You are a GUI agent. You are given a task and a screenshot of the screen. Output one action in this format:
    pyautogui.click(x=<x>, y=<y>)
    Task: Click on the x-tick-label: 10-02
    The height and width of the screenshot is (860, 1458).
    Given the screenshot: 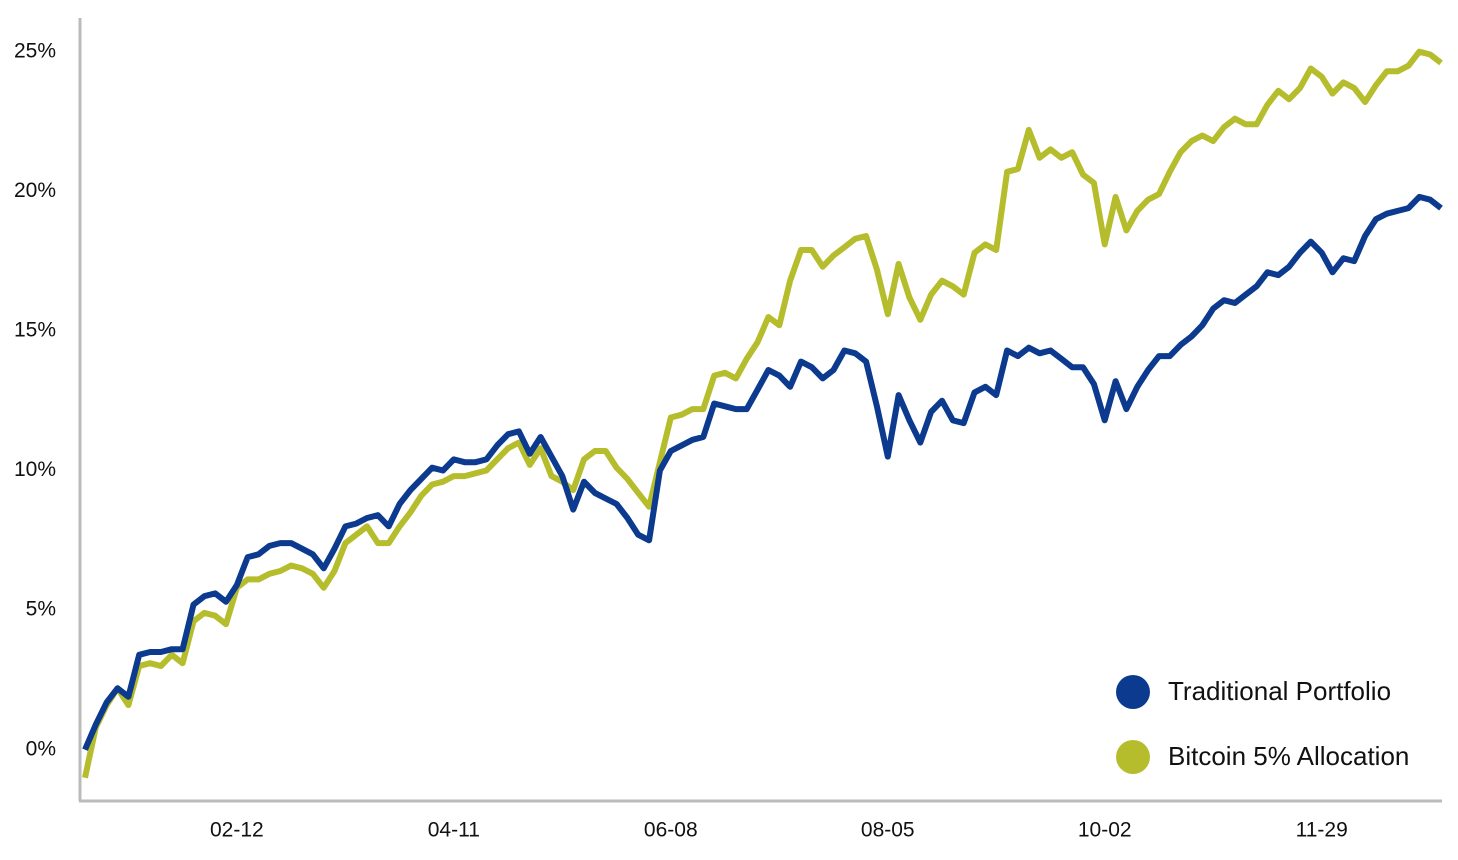 What is the action you would take?
    pyautogui.click(x=1105, y=830)
    